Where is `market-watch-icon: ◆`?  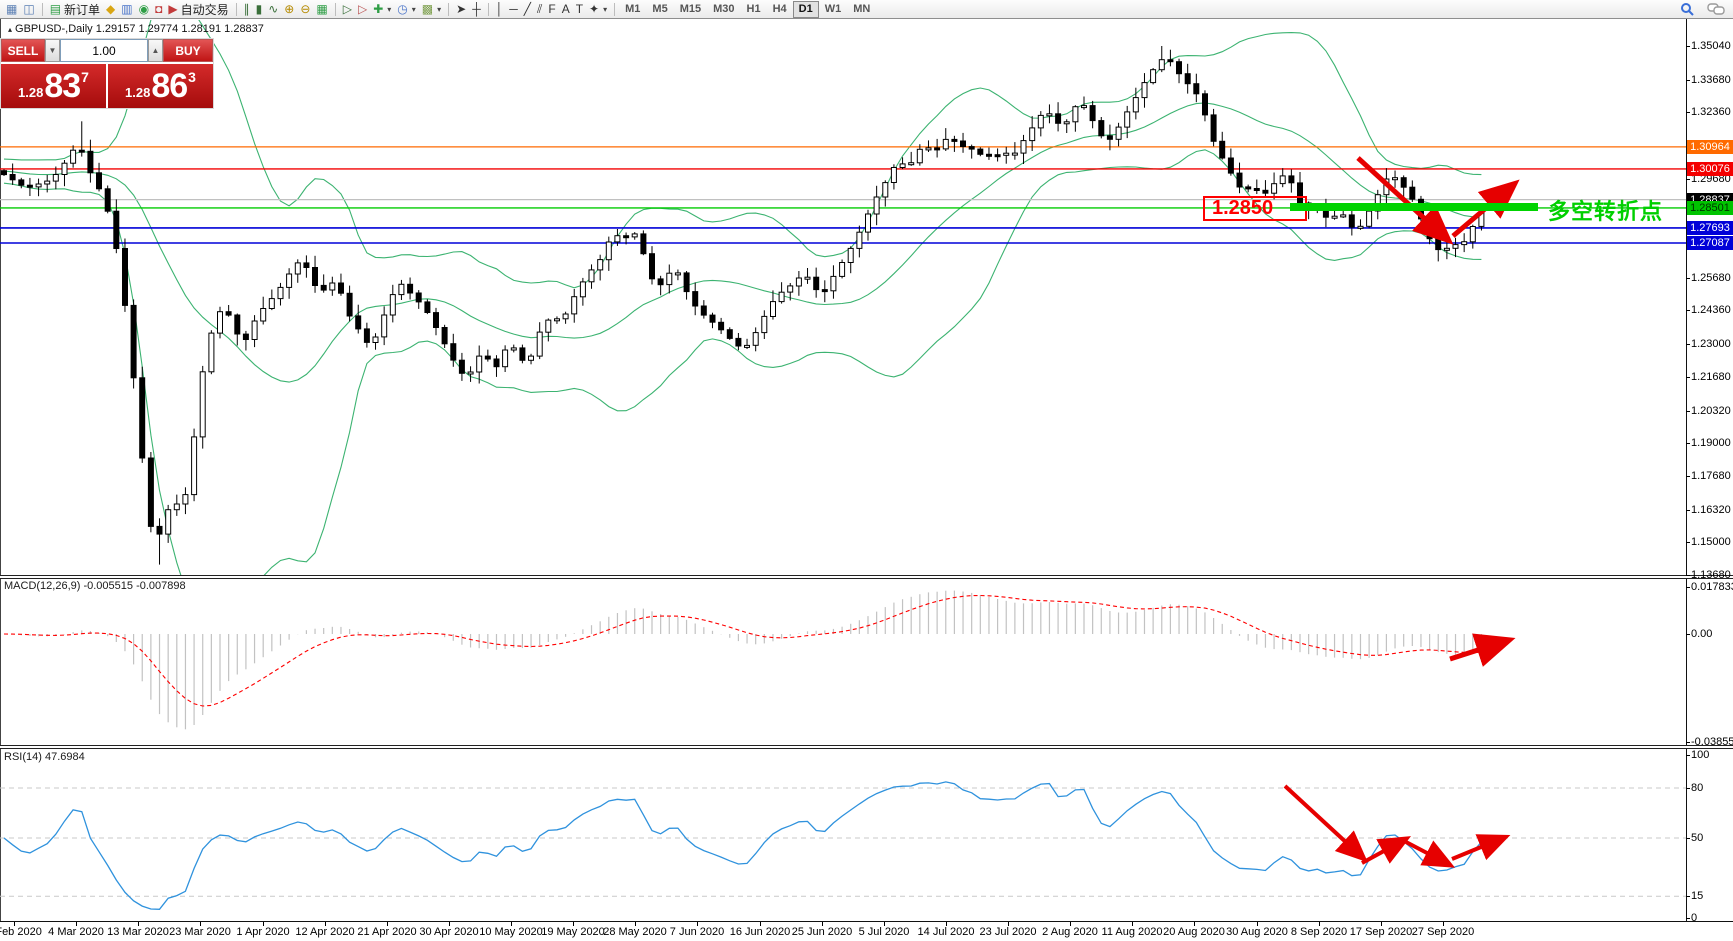 market-watch-icon: ◆ is located at coordinates (110, 9).